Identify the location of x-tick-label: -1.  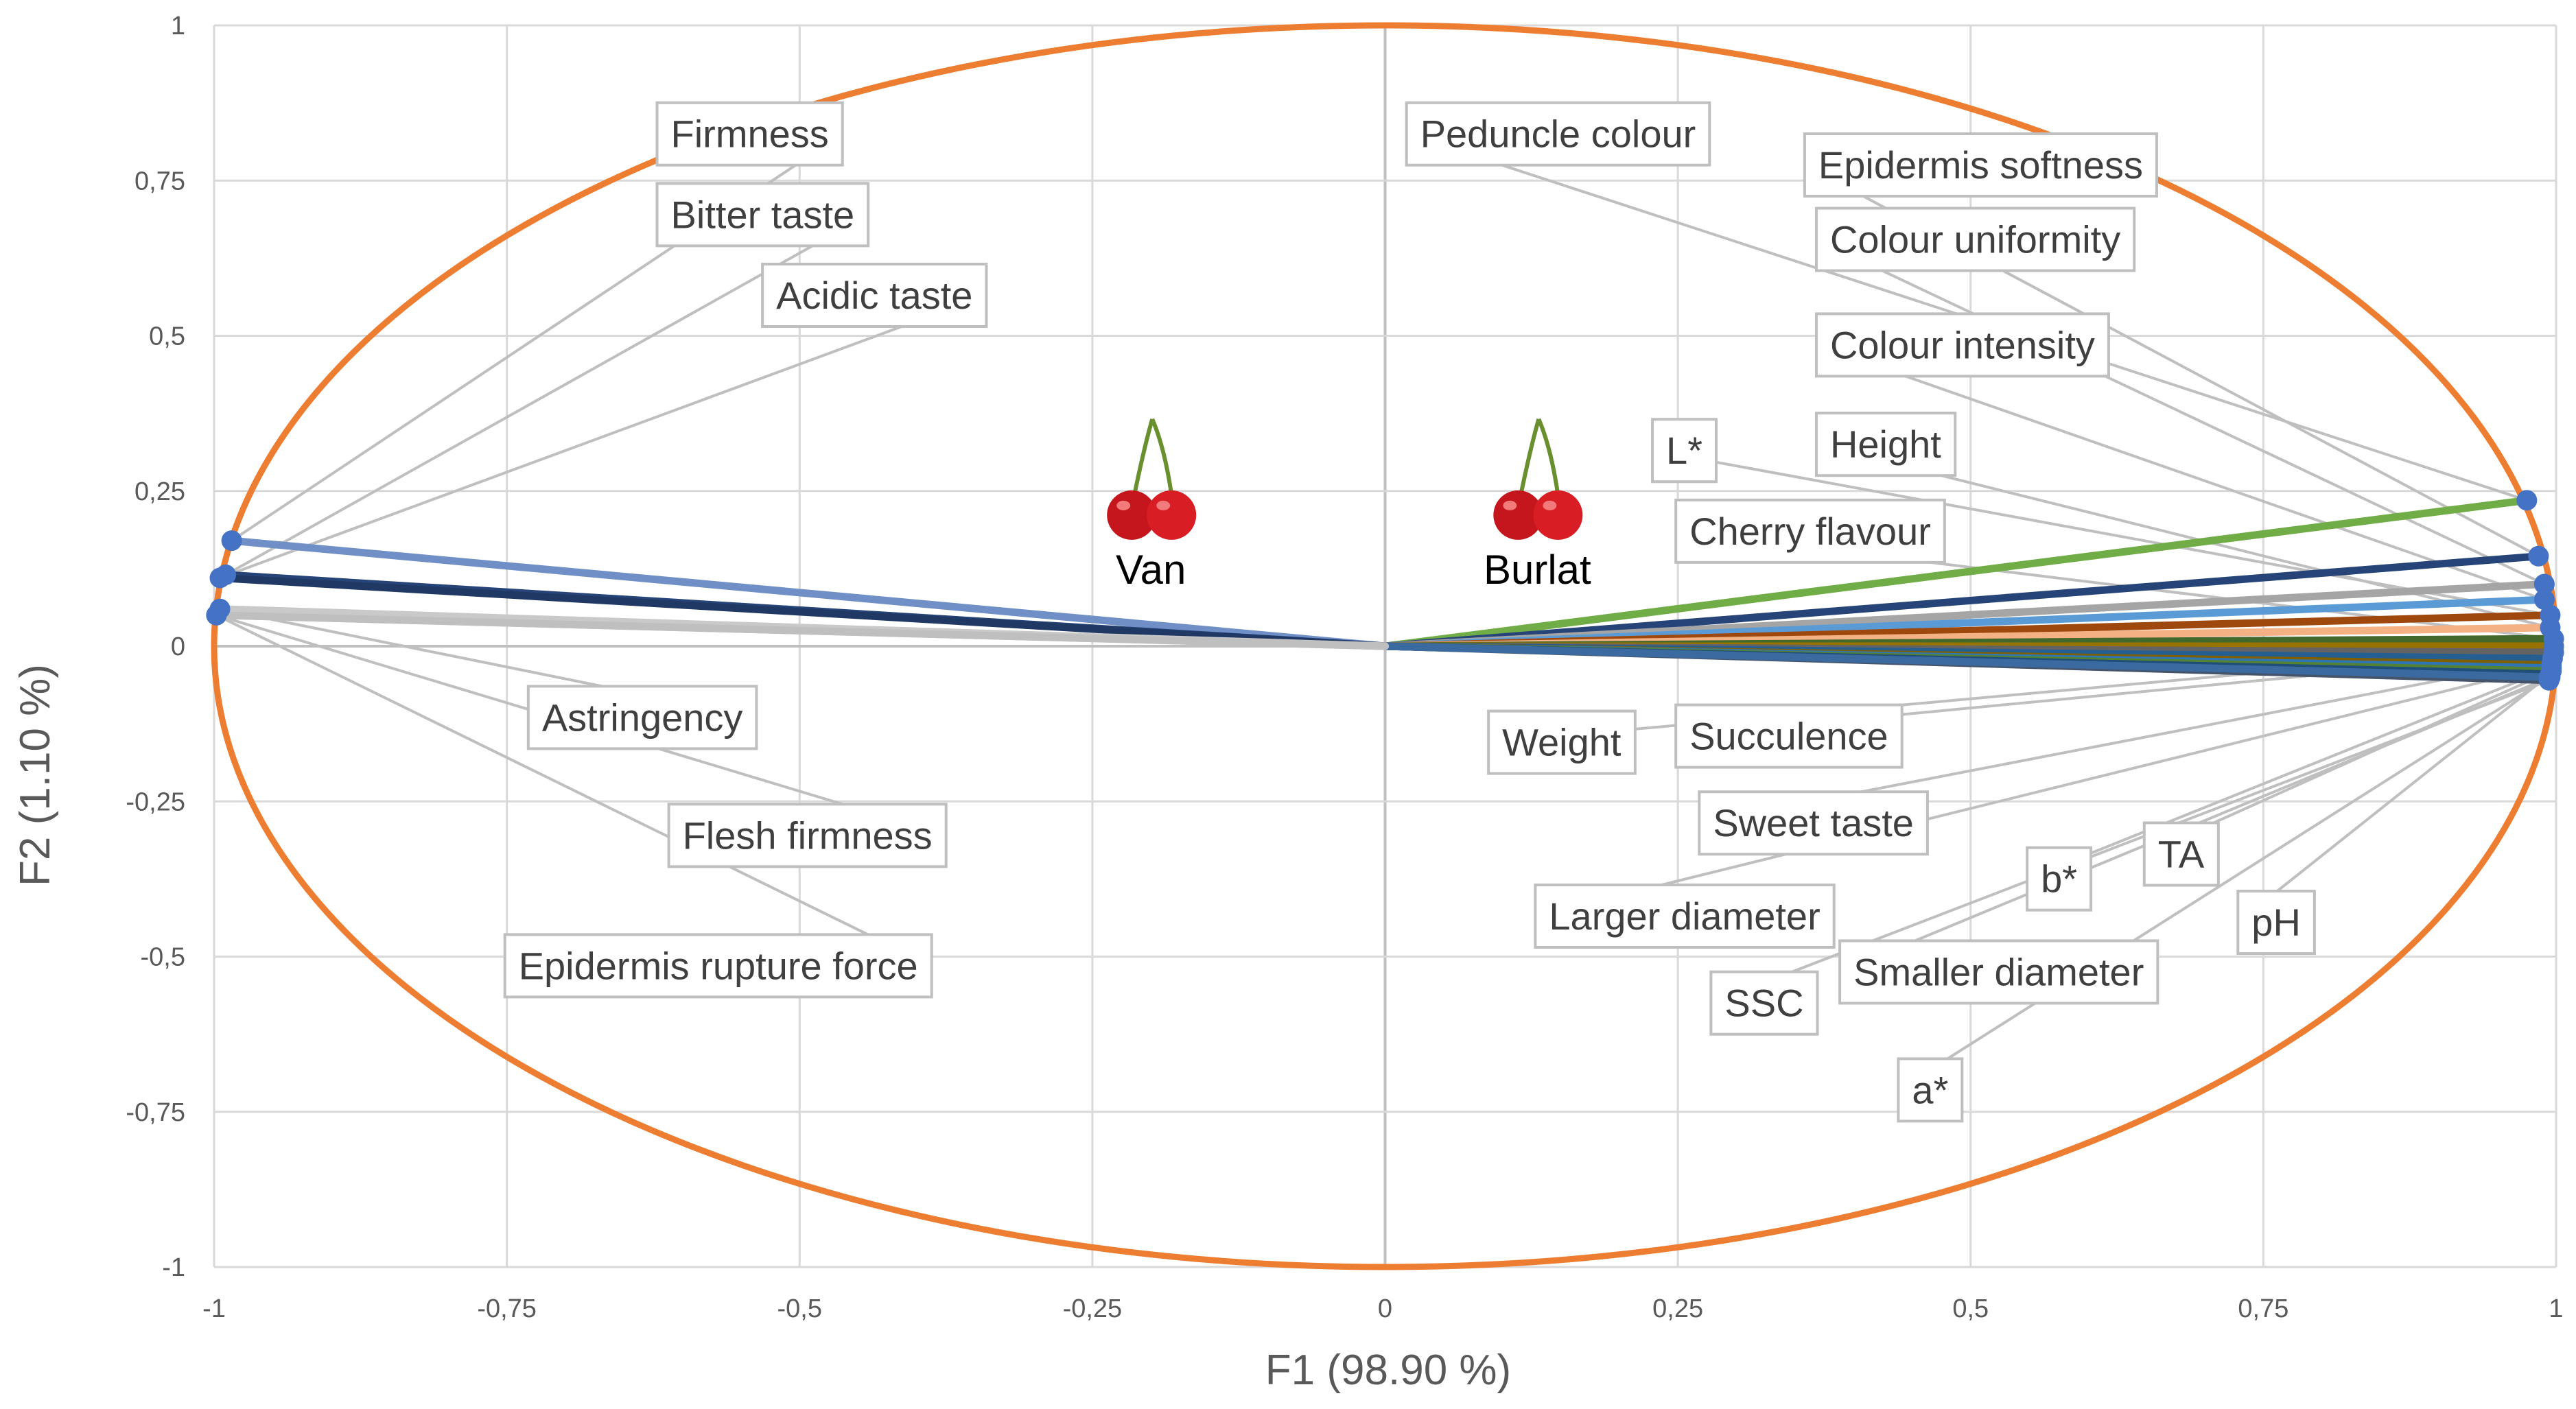
(214, 1308).